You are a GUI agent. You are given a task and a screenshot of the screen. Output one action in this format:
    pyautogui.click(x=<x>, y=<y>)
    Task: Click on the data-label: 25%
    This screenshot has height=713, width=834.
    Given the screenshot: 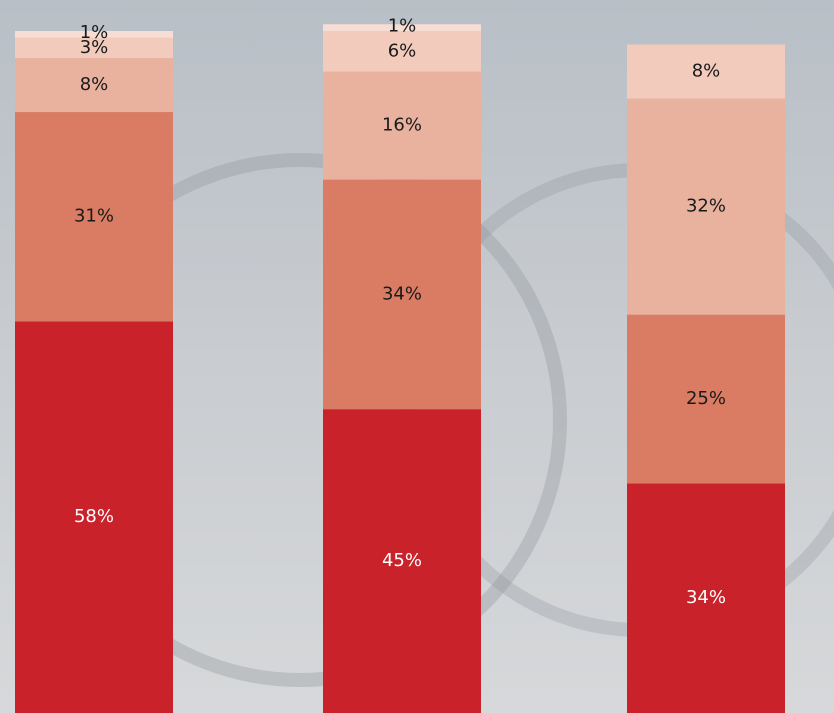 What is the action you would take?
    pyautogui.click(x=706, y=398)
    